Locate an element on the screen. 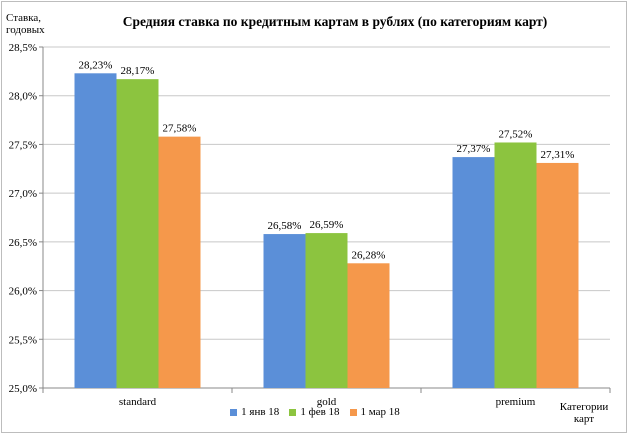 Image resolution: width=630 pixels, height=436 pixels. y-tick-label: 28,5% is located at coordinates (23, 48).